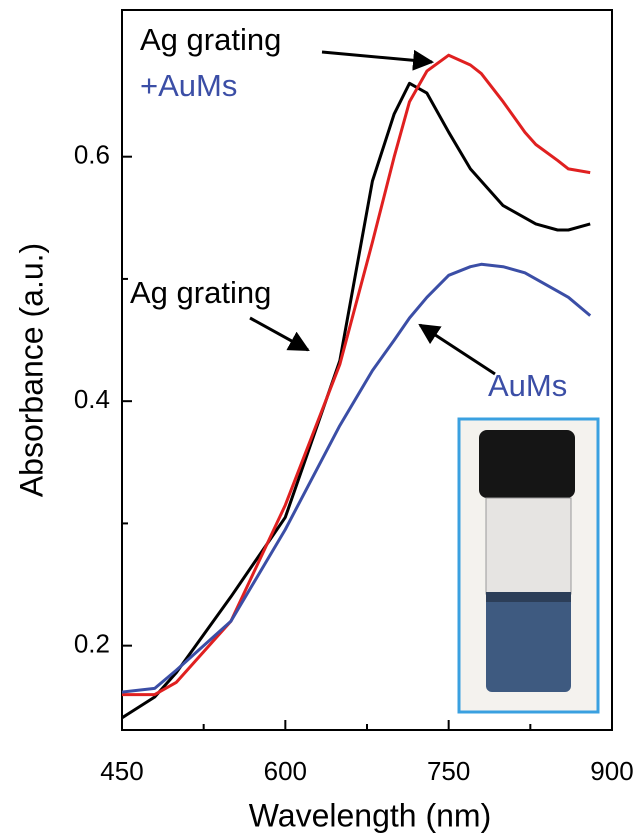  What do you see at coordinates (285, 771) in the screenshot?
I see `x-tick-label: 600` at bounding box center [285, 771].